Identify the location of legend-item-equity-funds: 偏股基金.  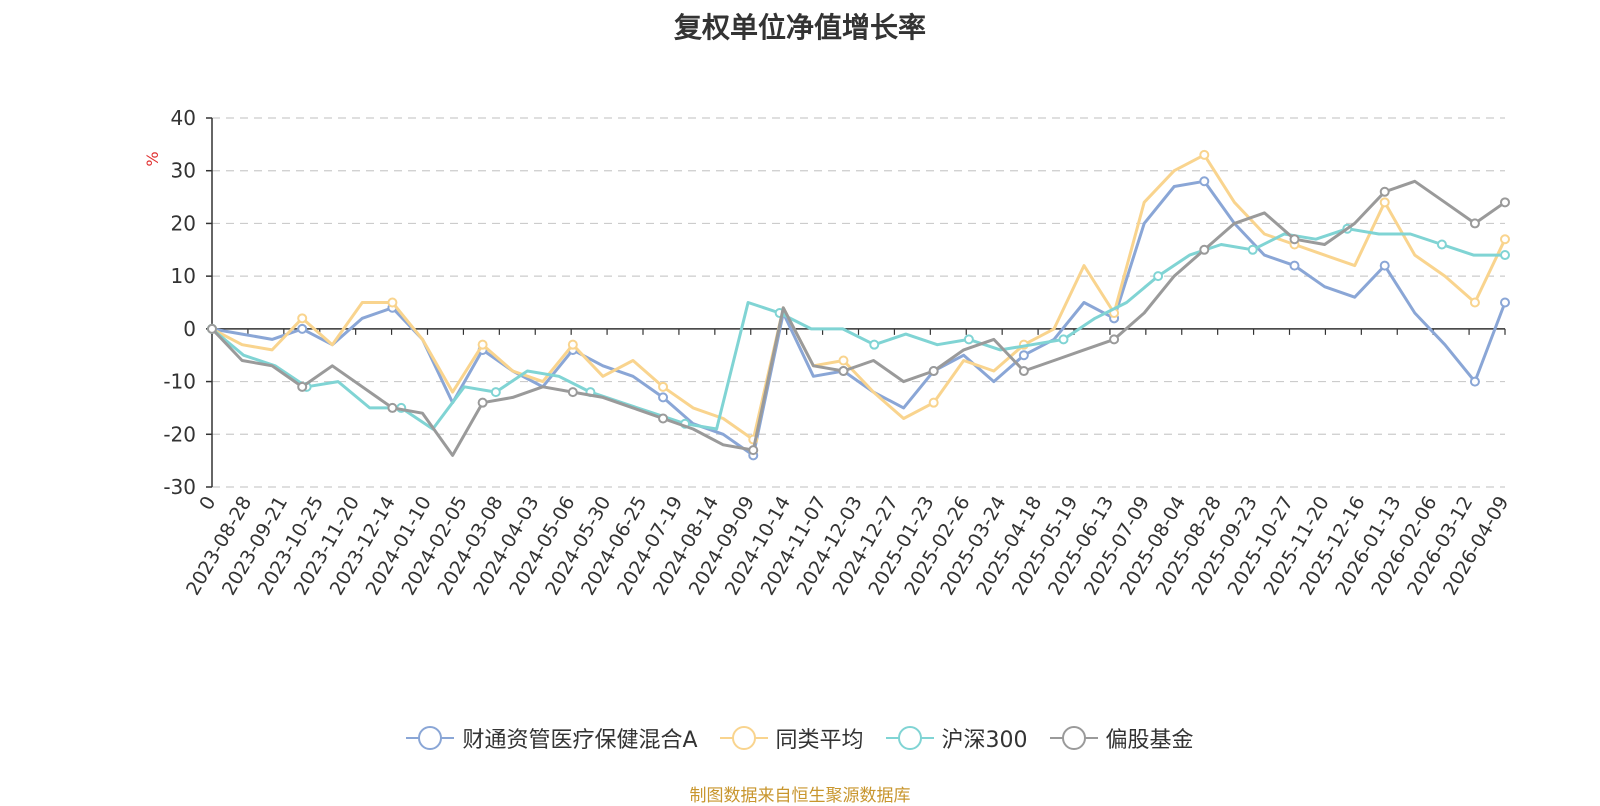
(1121, 738).